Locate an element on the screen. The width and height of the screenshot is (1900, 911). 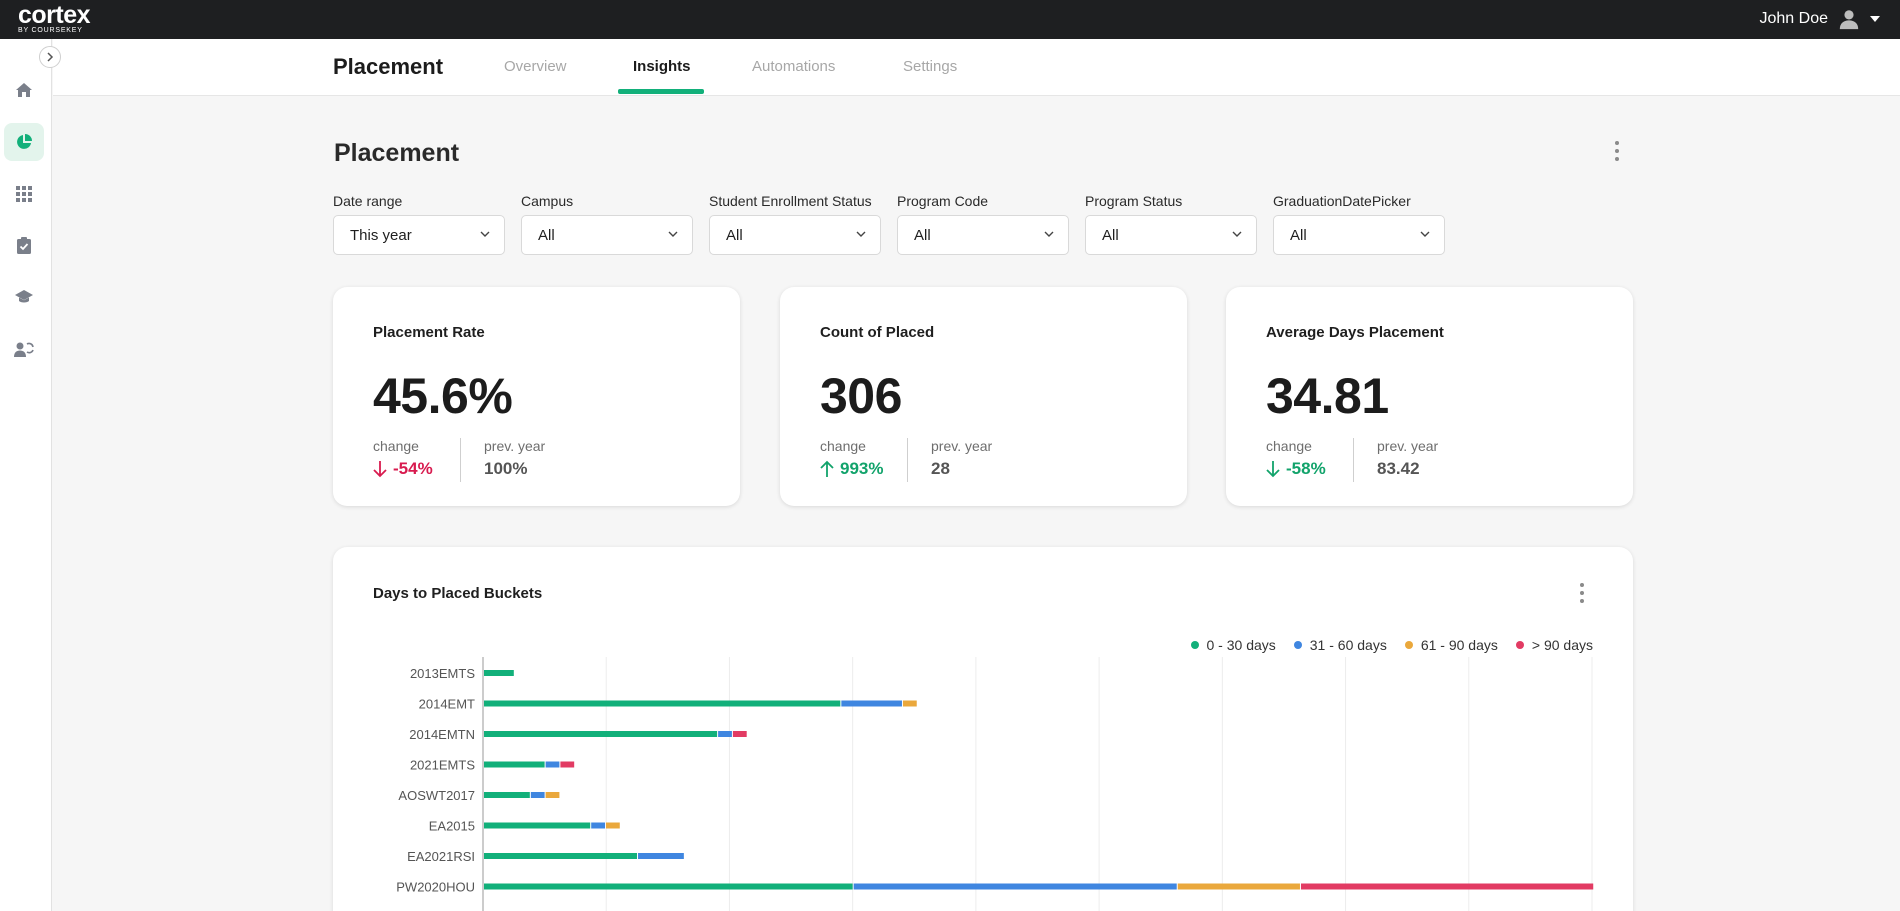
legend-item: 31 - 60 days is located at coordinates (1340, 645).